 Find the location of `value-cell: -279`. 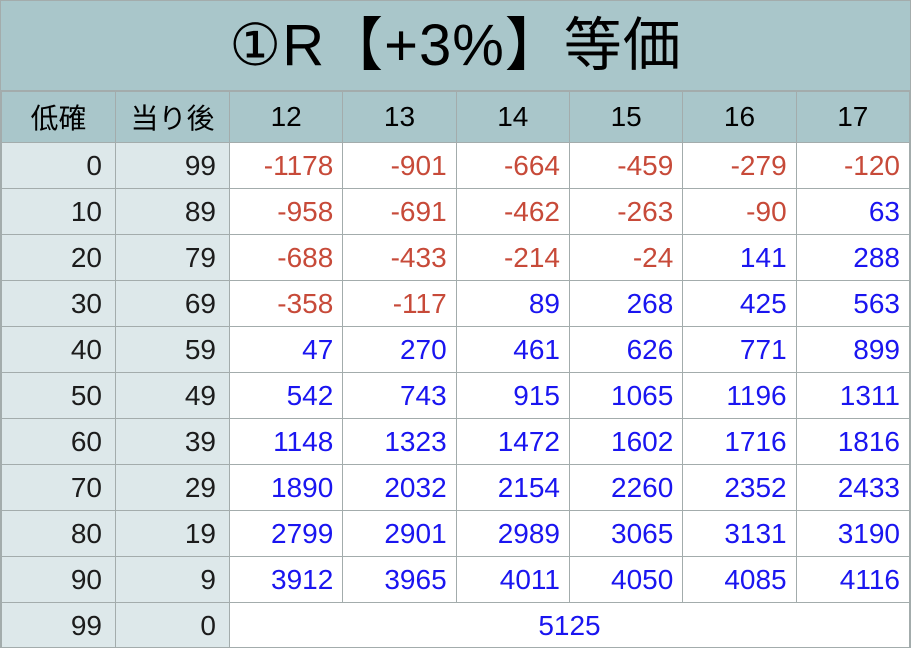

value-cell: -279 is located at coordinates (739, 165).